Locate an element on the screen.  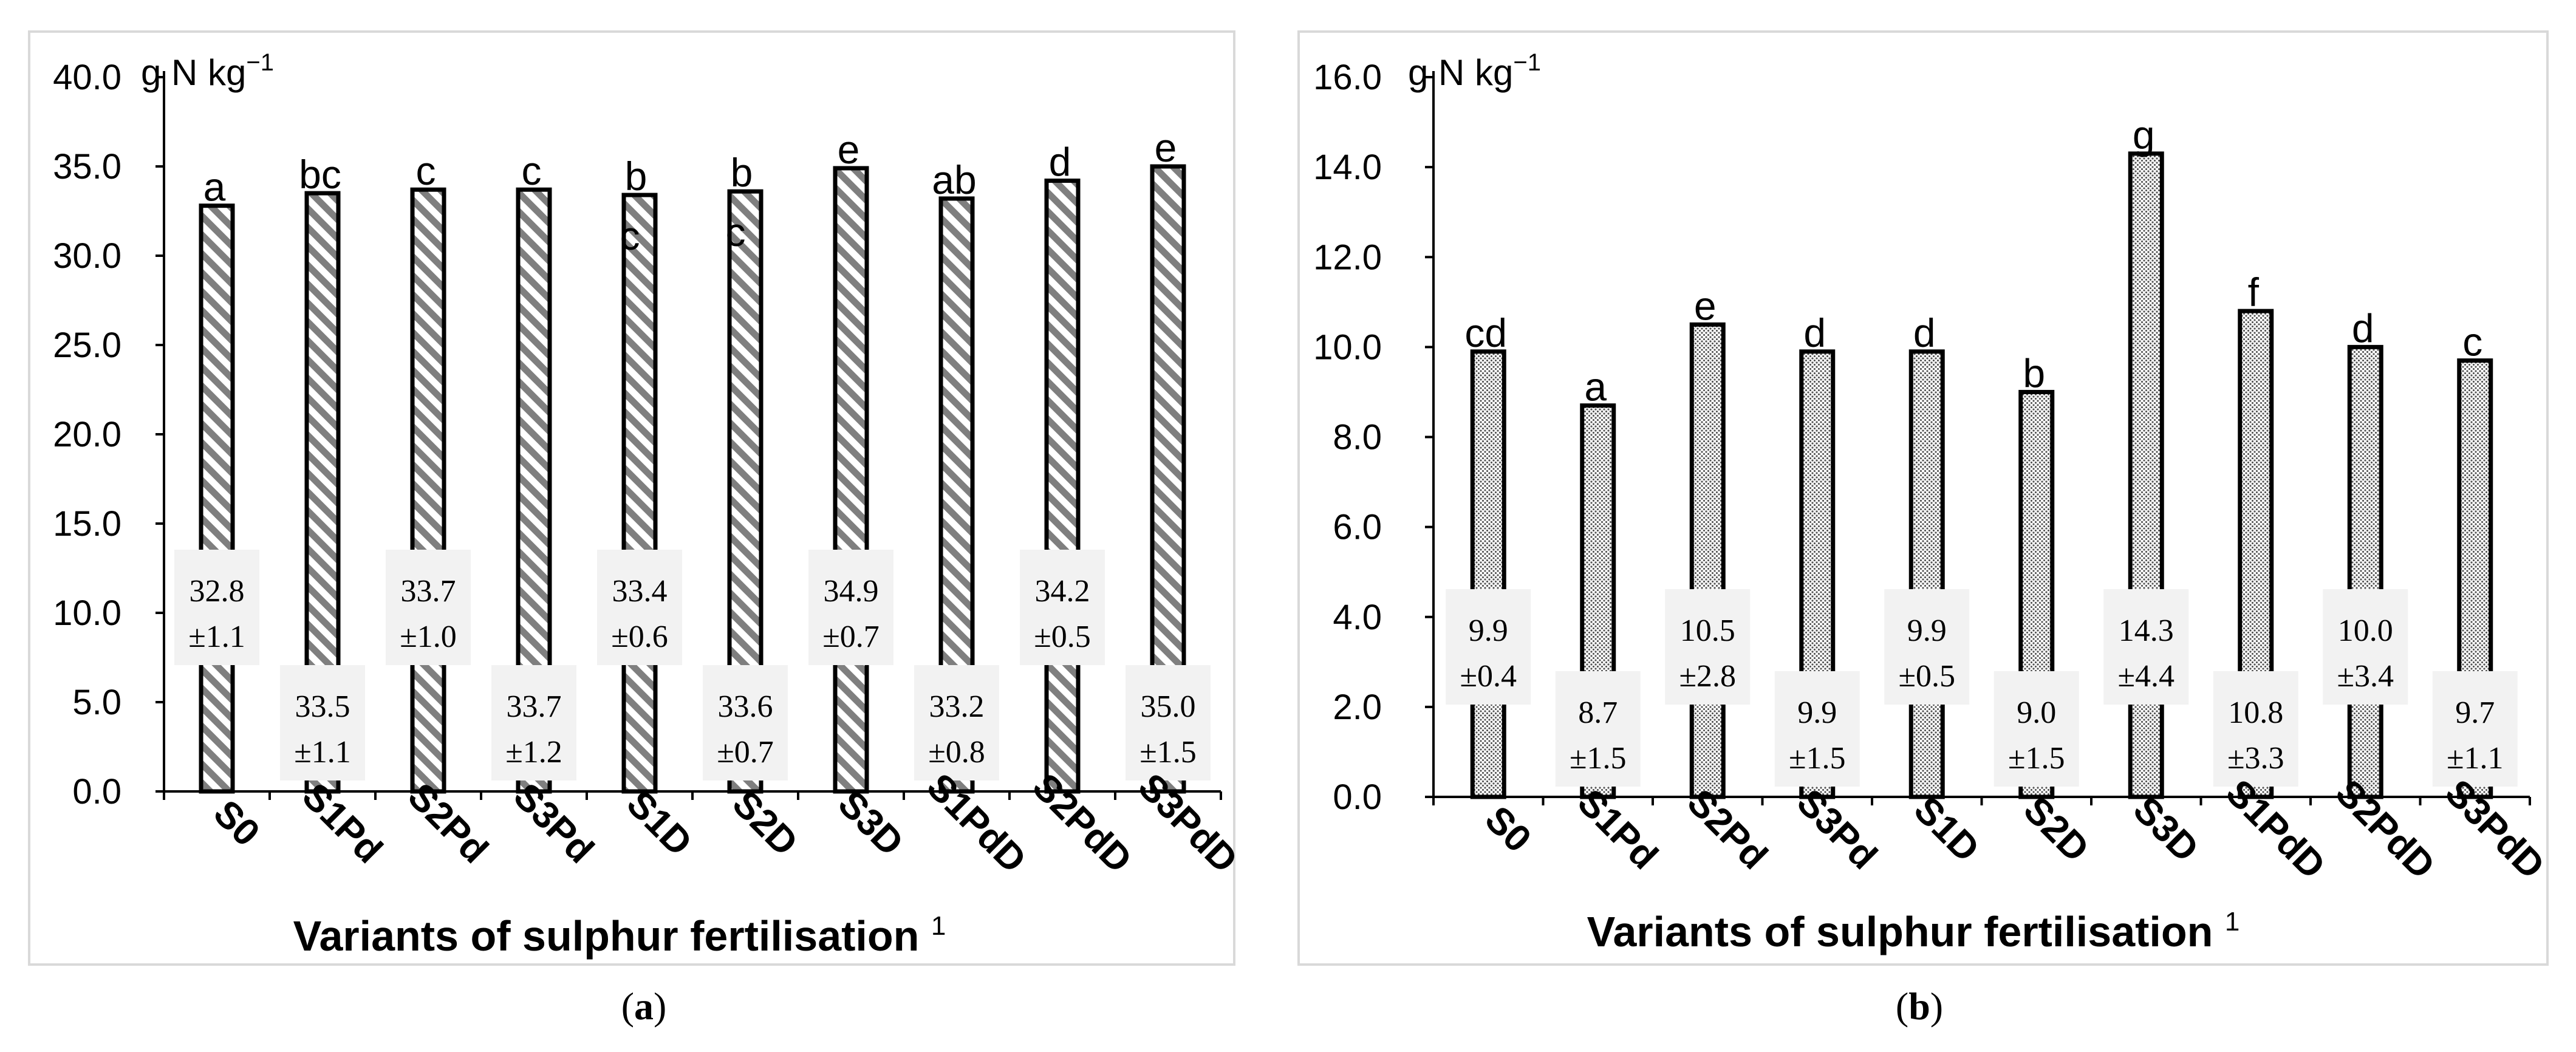
panel-a-letter: a is located at coordinates (644, 1006).